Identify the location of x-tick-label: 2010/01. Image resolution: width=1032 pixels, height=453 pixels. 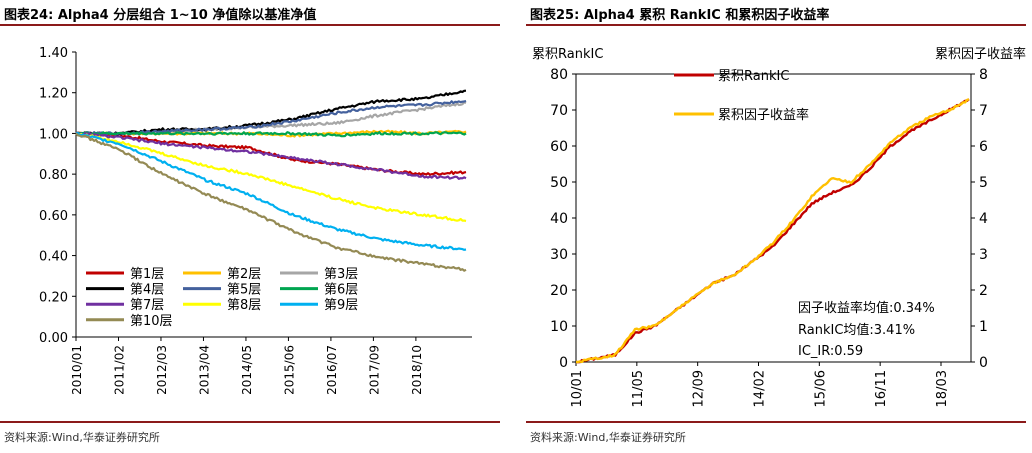
(77, 370).